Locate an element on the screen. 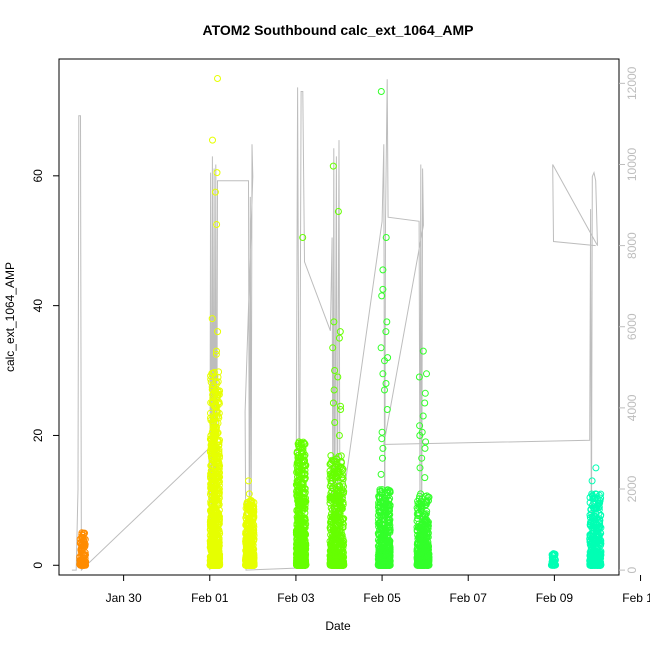 The height and width of the screenshot is (650, 650). x-tick-label: Jan 30 is located at coordinates (124, 598).